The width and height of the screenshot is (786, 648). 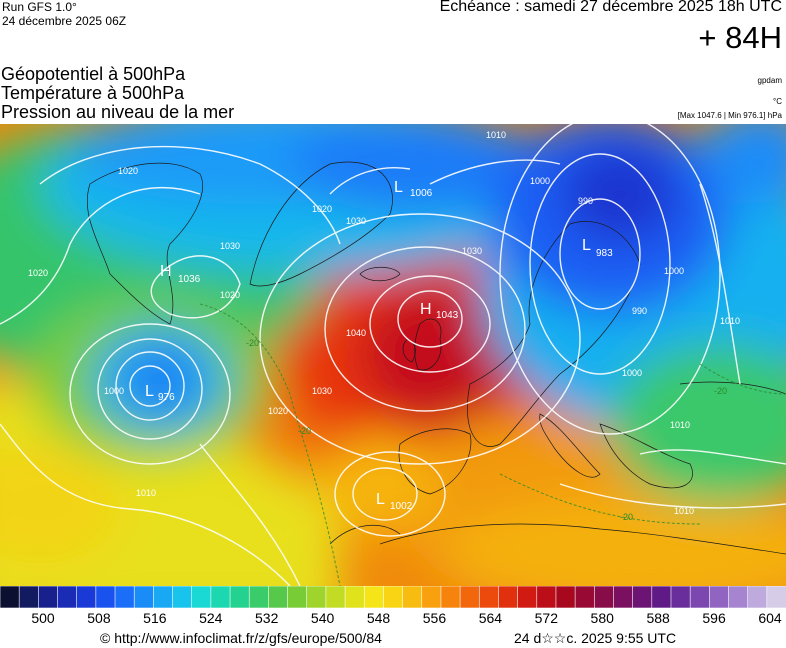 What do you see at coordinates (490, 618) in the screenshot?
I see `scale-label: 564` at bounding box center [490, 618].